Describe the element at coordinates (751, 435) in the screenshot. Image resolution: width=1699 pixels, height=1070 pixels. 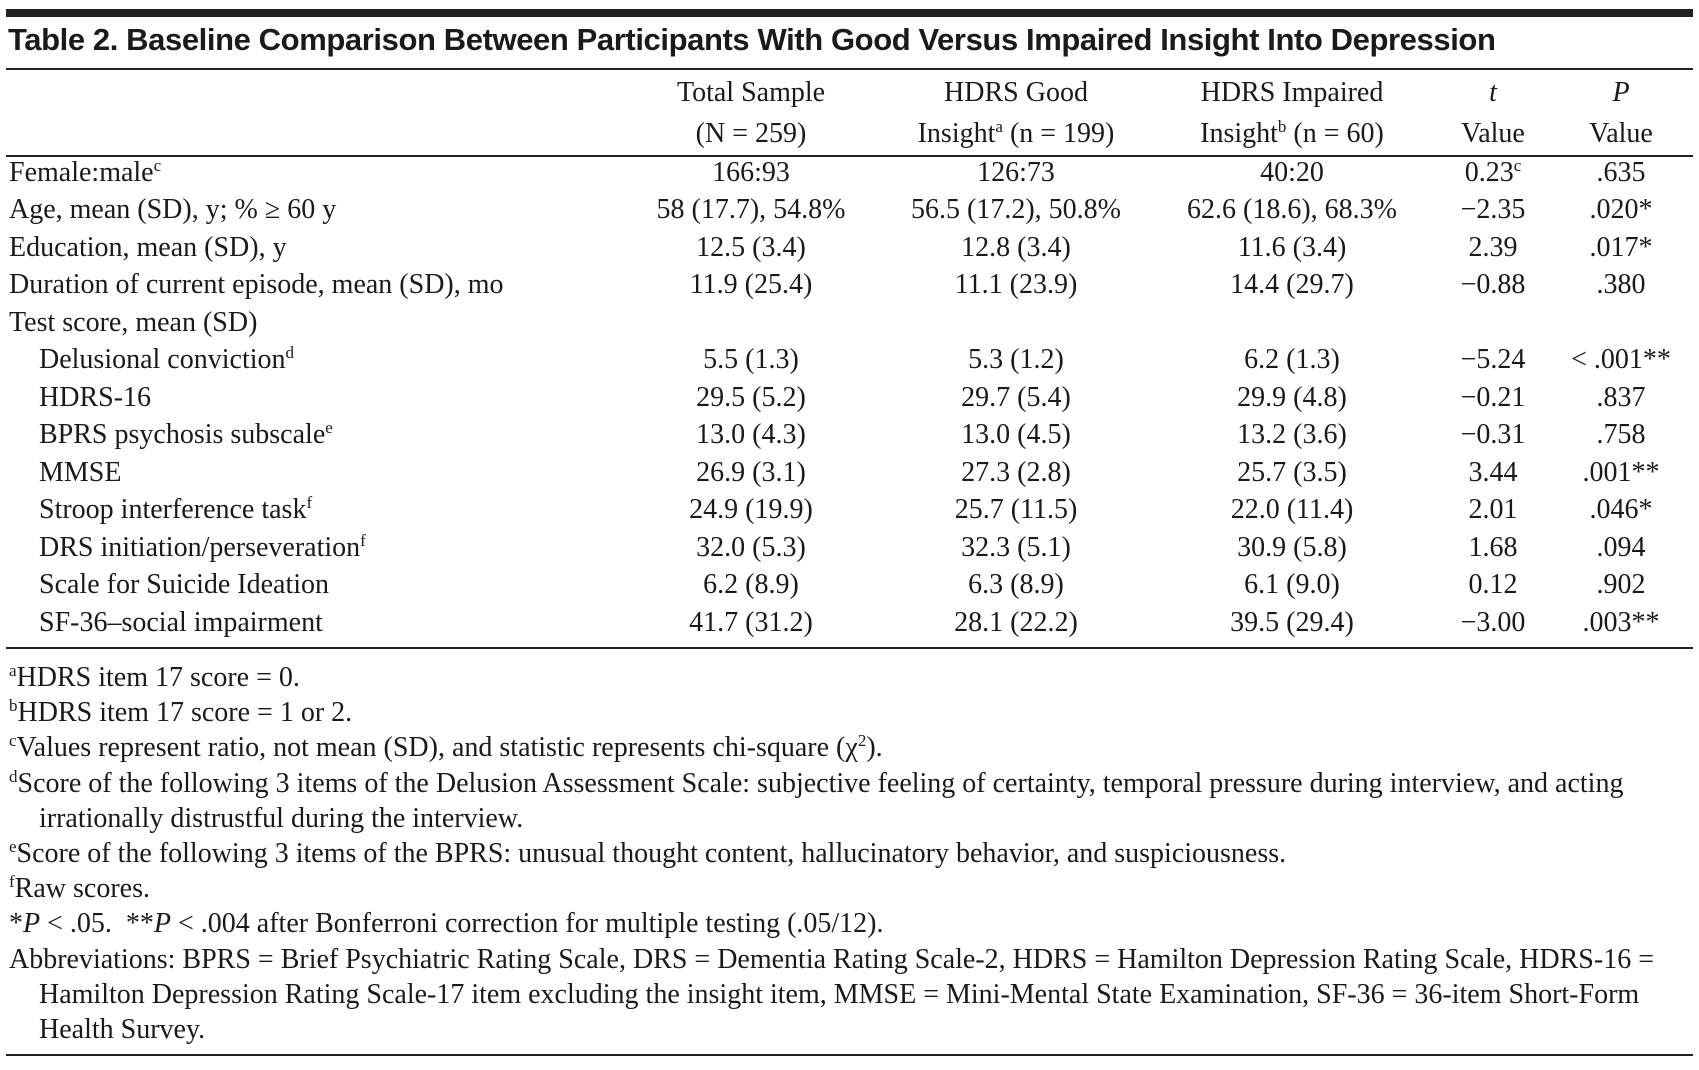
I see `text: 13.0 (4.3)` at that location.